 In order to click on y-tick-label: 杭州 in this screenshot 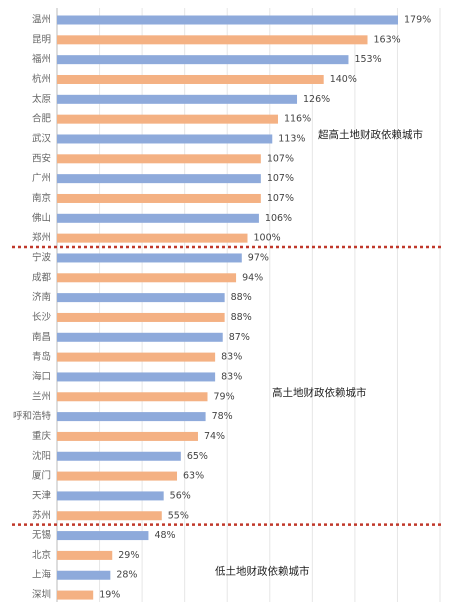, I will do `click(41, 79)`.